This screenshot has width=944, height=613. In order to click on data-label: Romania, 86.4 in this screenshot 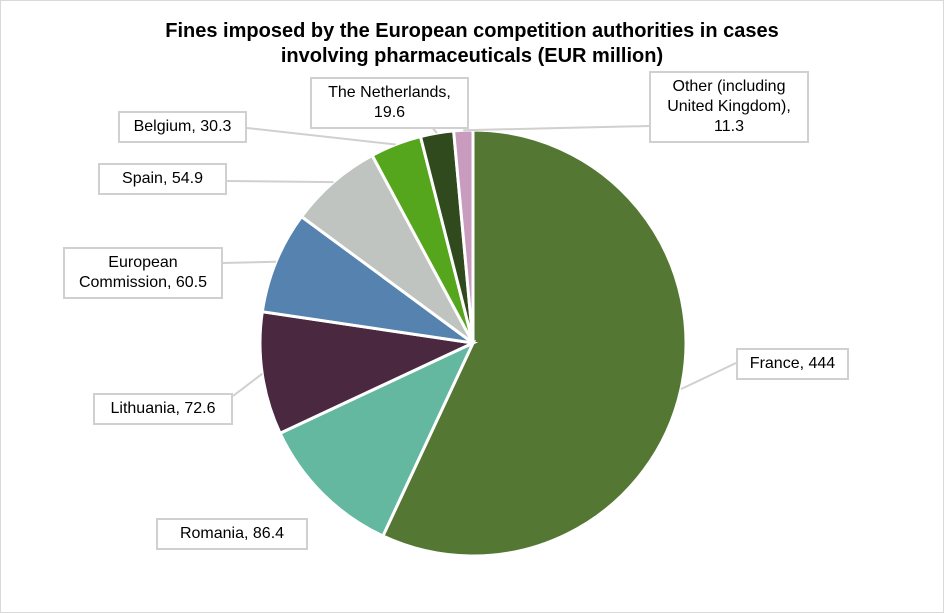, I will do `click(232, 534)`.